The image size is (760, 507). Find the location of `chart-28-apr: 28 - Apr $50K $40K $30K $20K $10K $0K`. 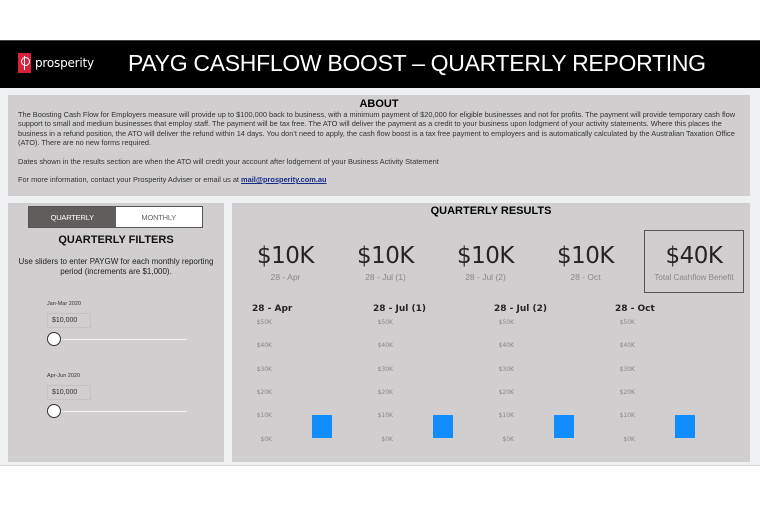

chart-28-apr: 28 - Apr $50K $40K $30K $20K $10K $0K is located at coordinates (289, 374).